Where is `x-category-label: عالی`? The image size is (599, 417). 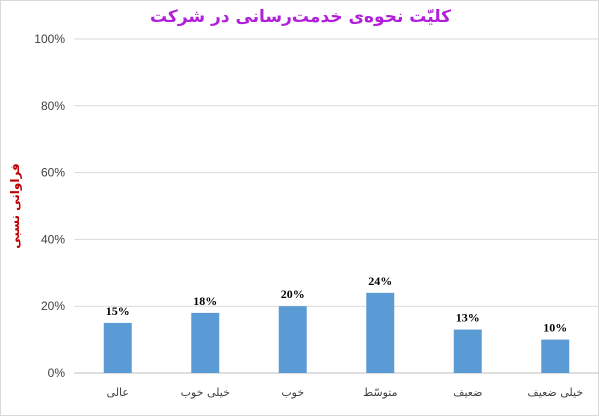
x-category-label: عالی is located at coordinates (118, 392).